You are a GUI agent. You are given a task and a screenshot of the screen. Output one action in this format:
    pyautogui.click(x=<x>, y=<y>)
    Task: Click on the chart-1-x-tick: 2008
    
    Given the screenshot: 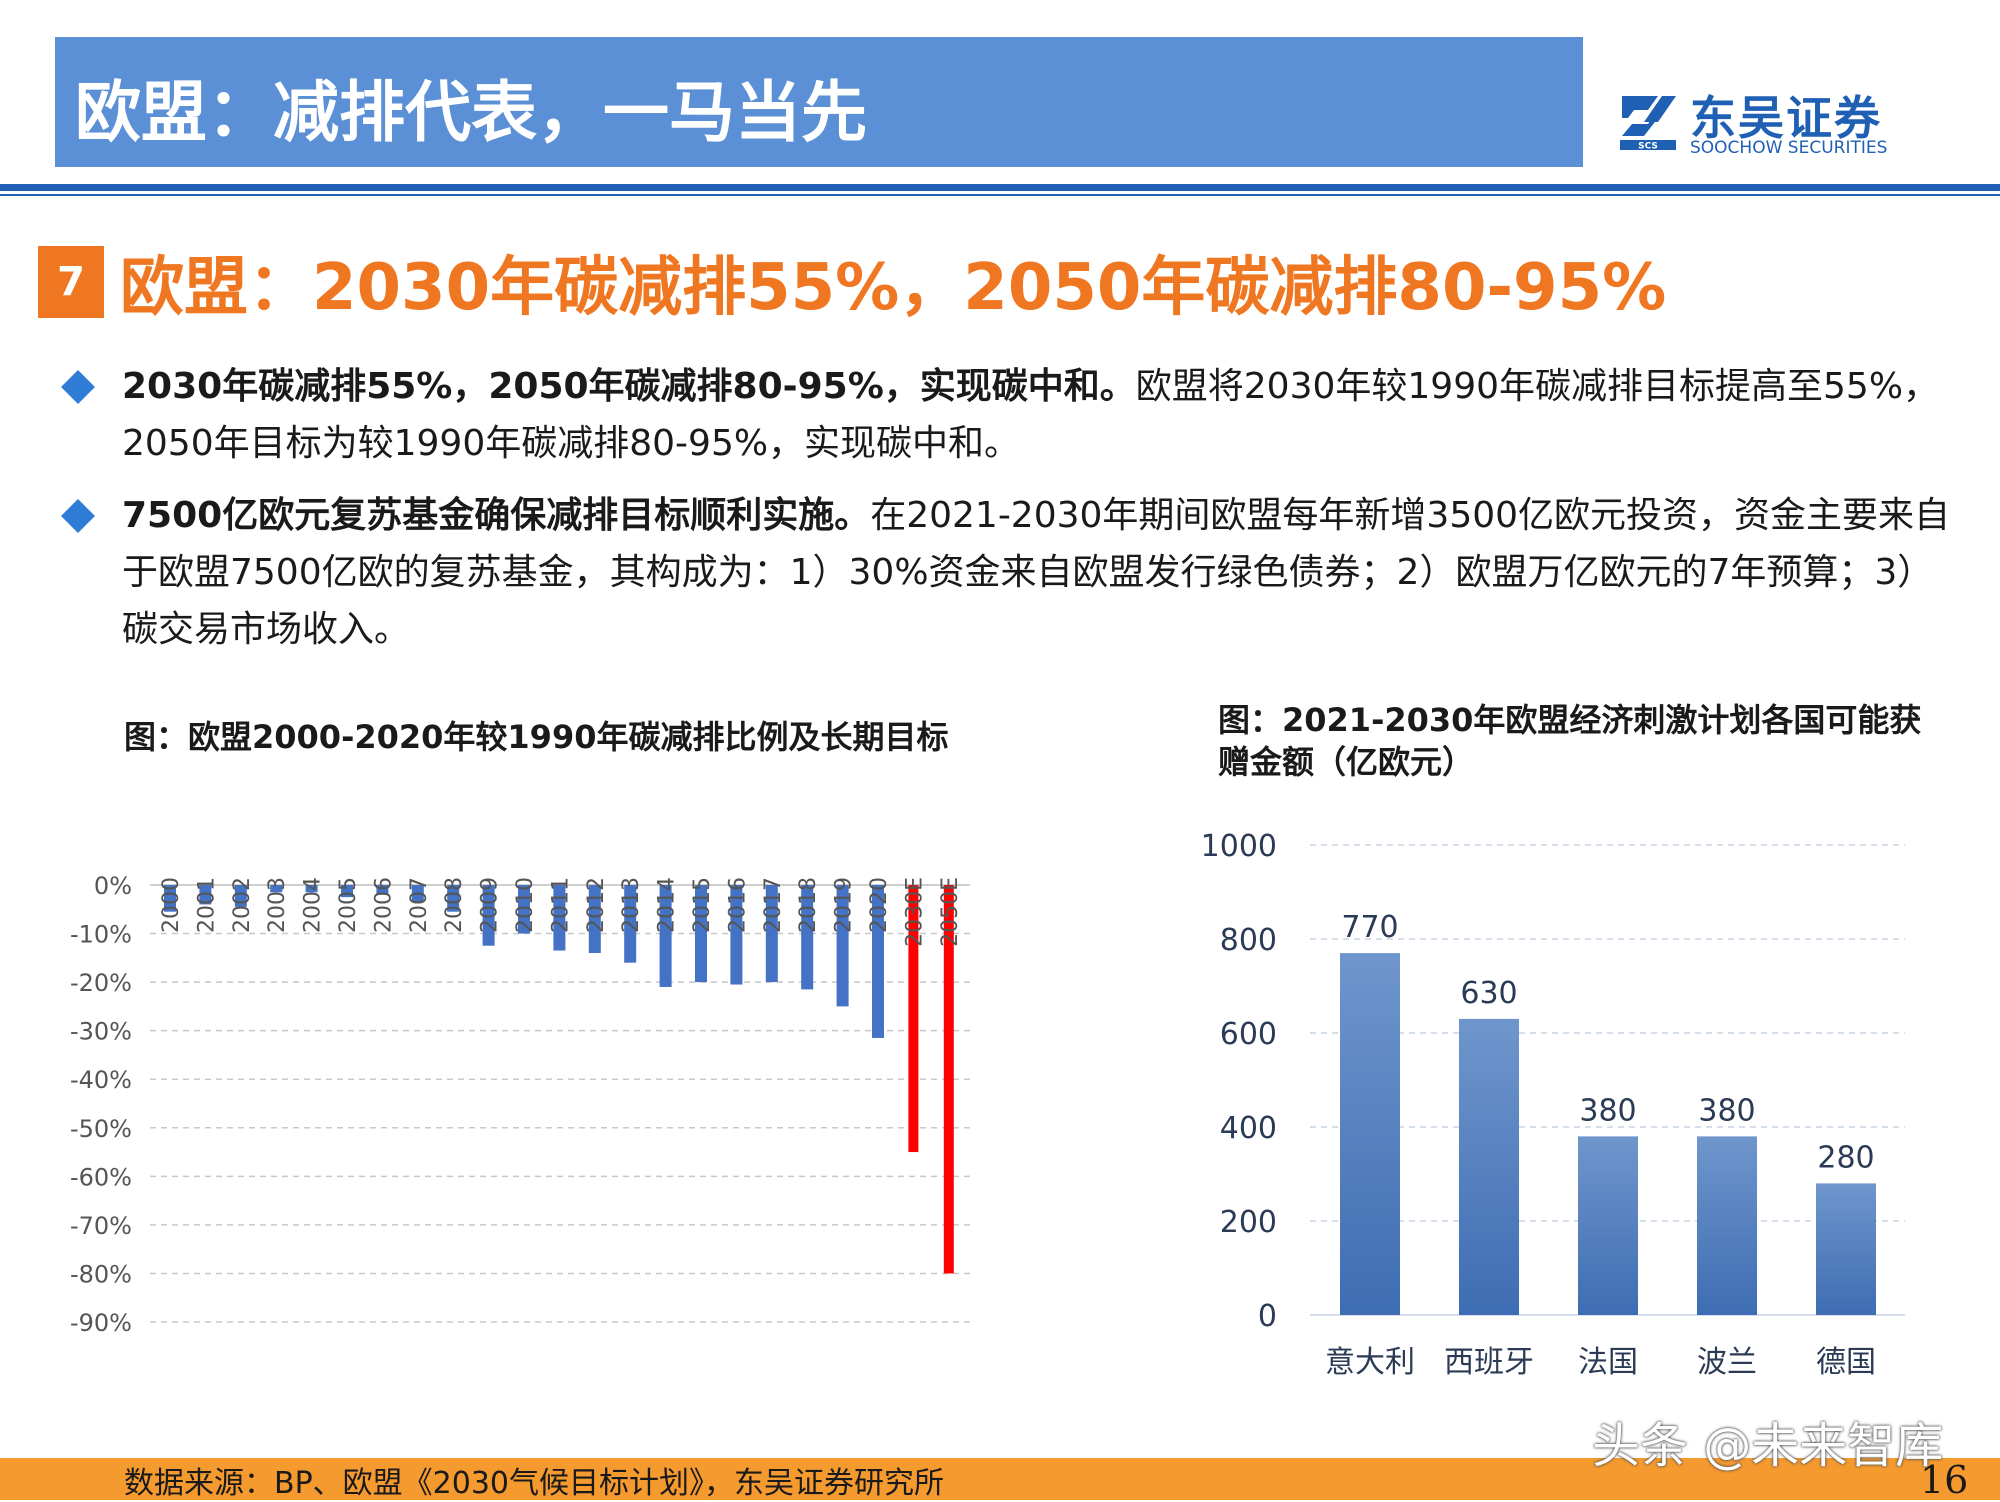 What is the action you would take?
    pyautogui.click(x=454, y=905)
    